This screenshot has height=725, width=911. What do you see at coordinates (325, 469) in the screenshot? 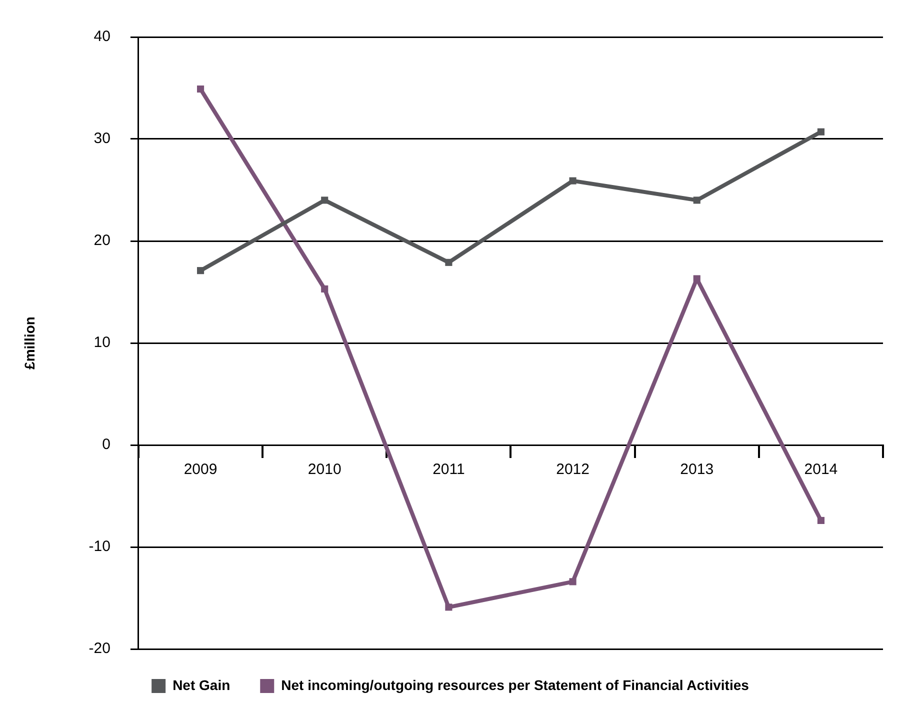
I see `x-tick-label: 2010` at bounding box center [325, 469].